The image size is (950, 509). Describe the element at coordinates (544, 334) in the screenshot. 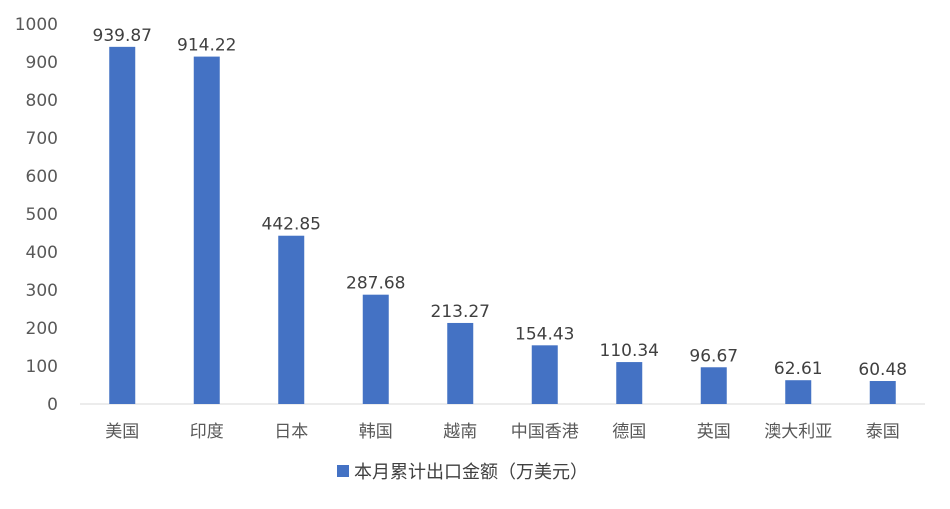

I see `data-label: 154.43` at that location.